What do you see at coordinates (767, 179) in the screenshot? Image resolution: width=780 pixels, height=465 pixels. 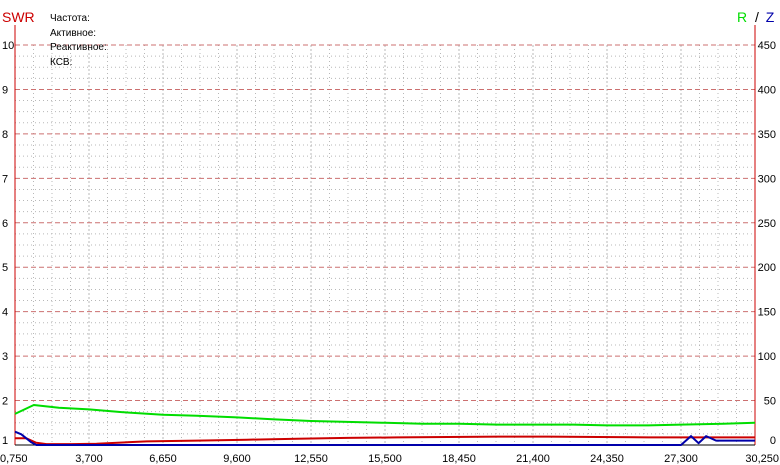 I see `right-tick-label: 300` at bounding box center [767, 179].